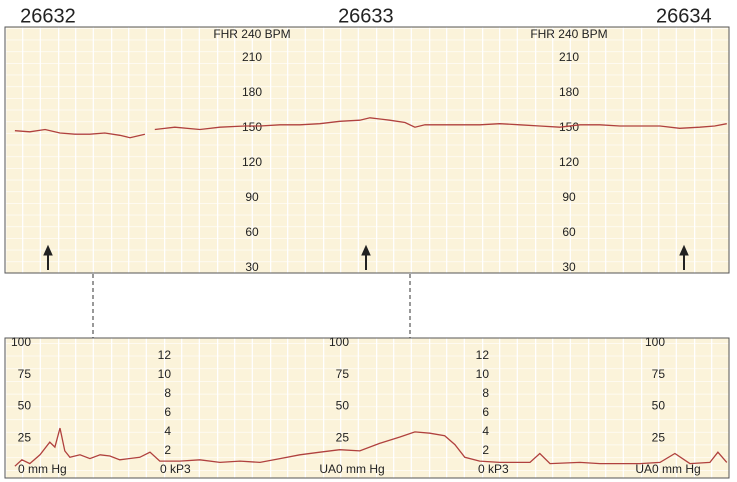  What do you see at coordinates (48, 16) in the screenshot?
I see `x-tick-label: 26632` at bounding box center [48, 16].